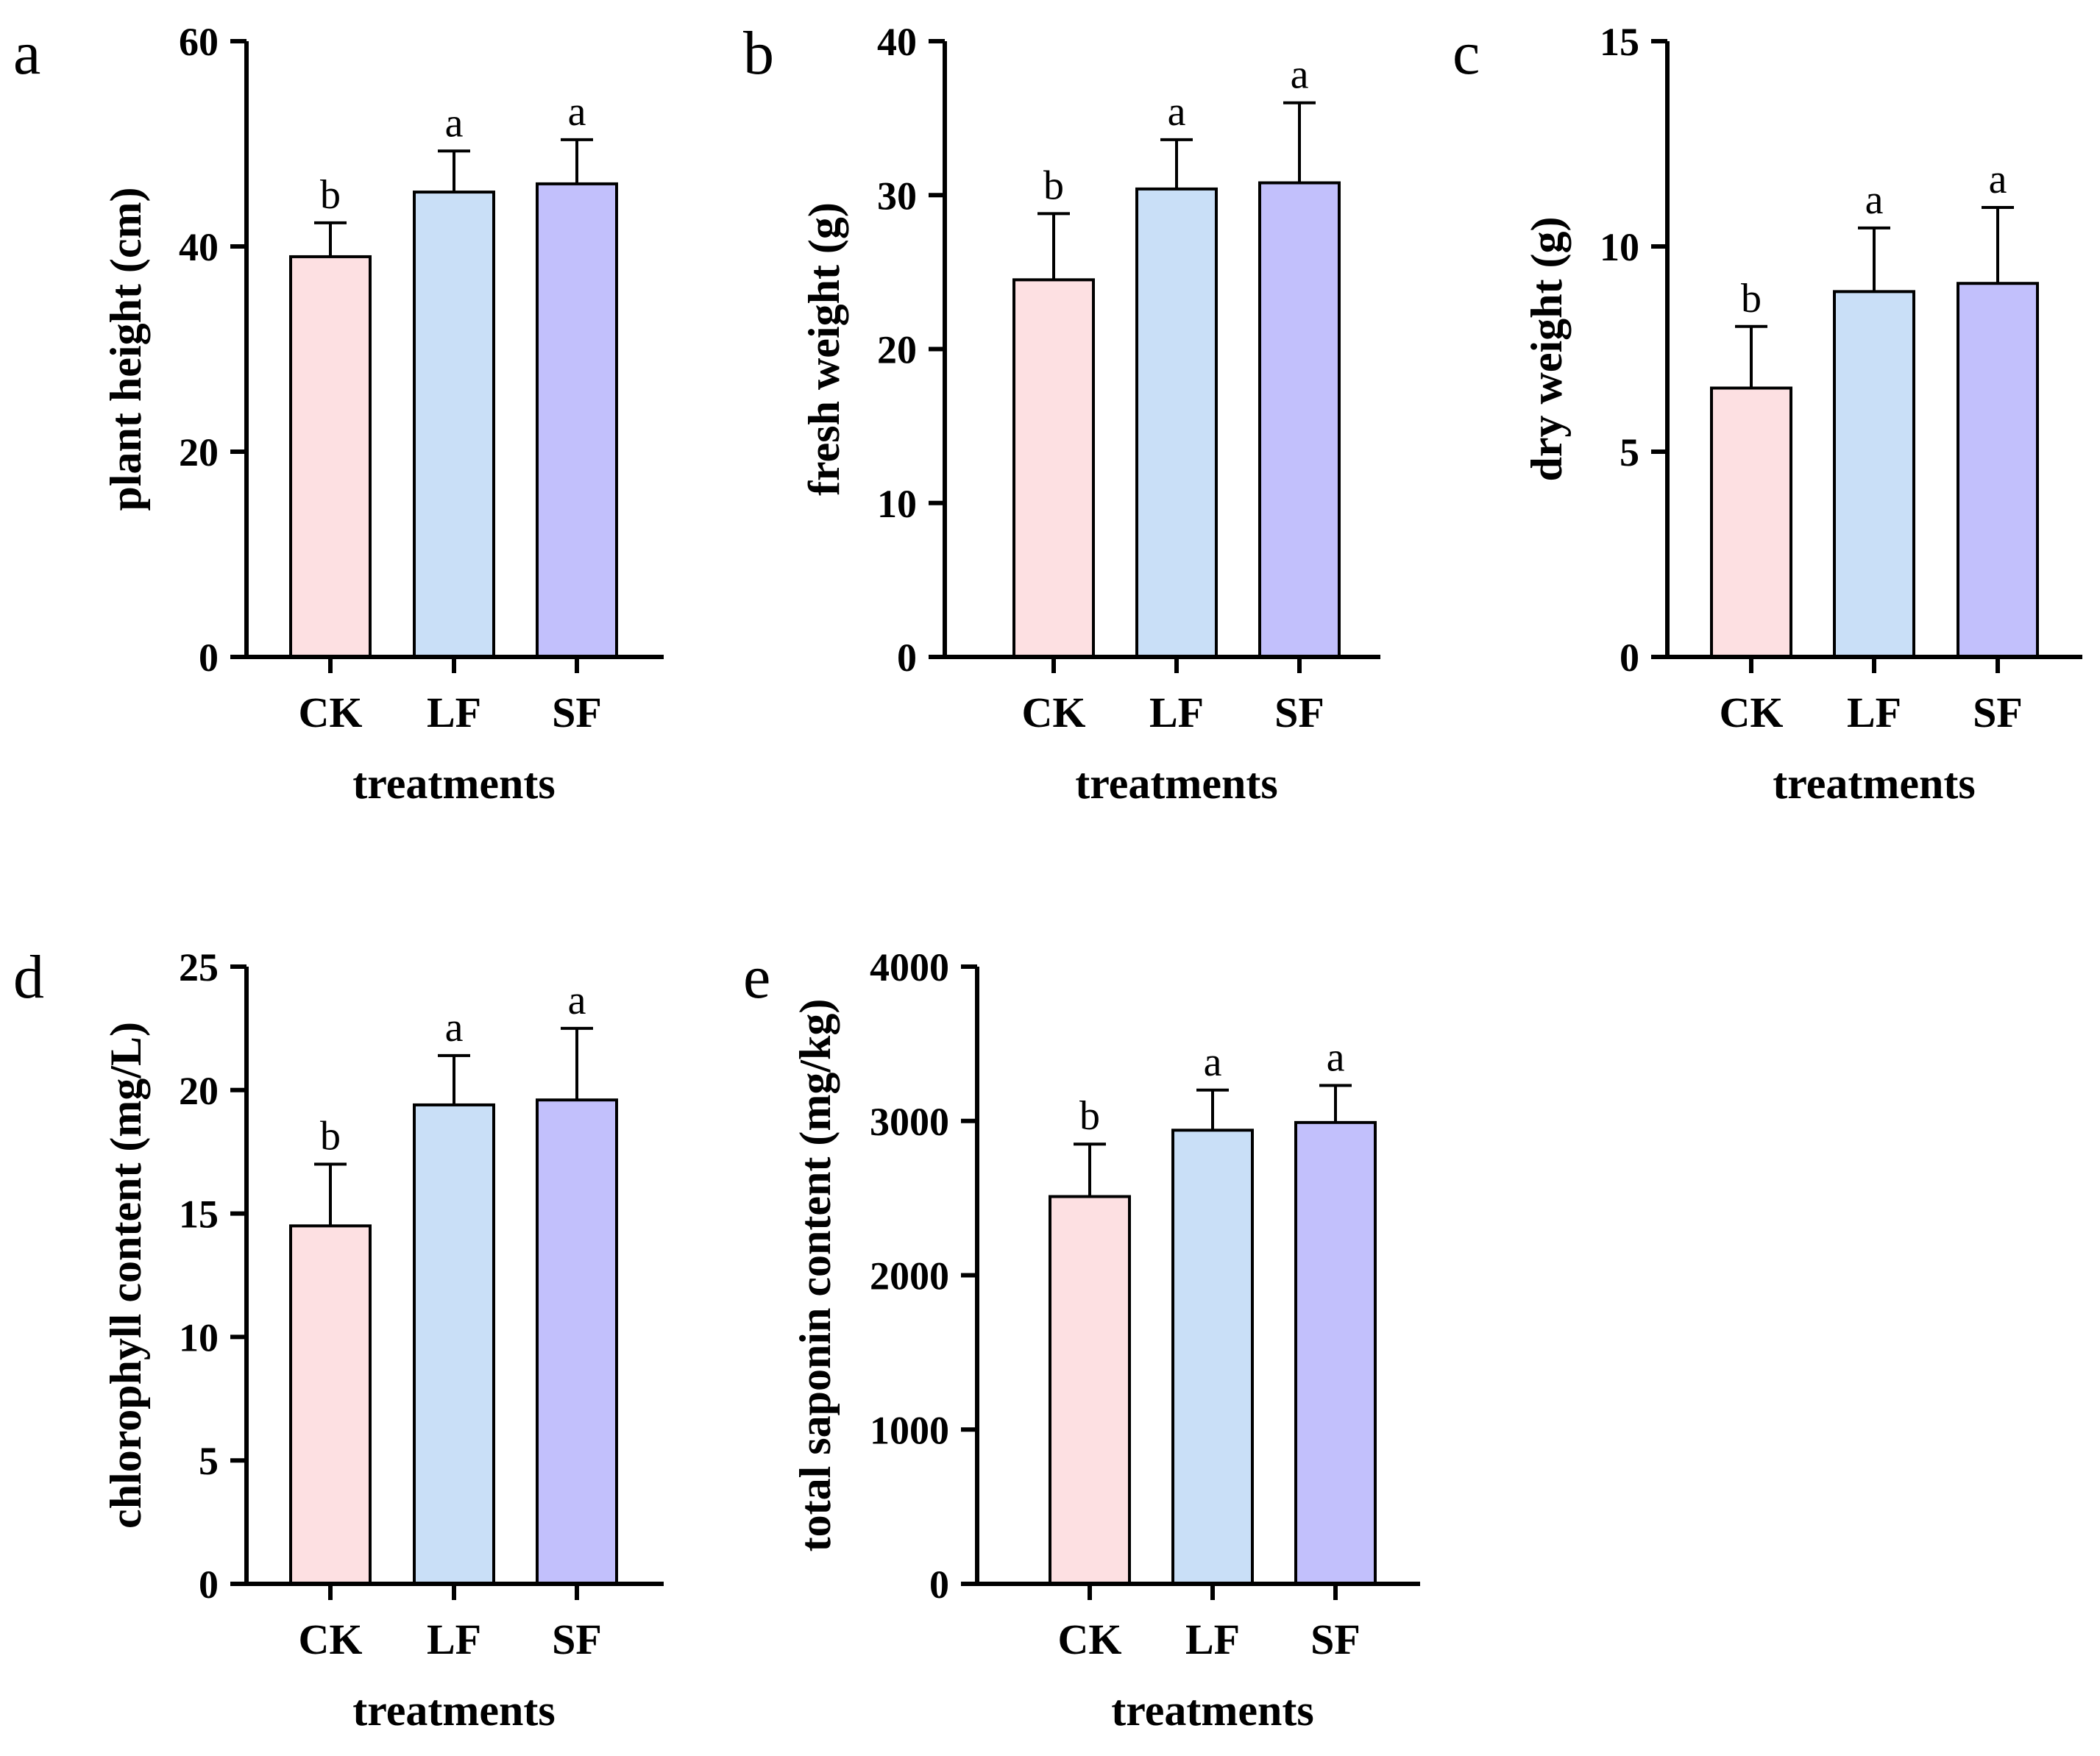  Describe the element at coordinates (1547, 349) in the screenshot. I see `y-axis-title: dry weight (g)` at that location.